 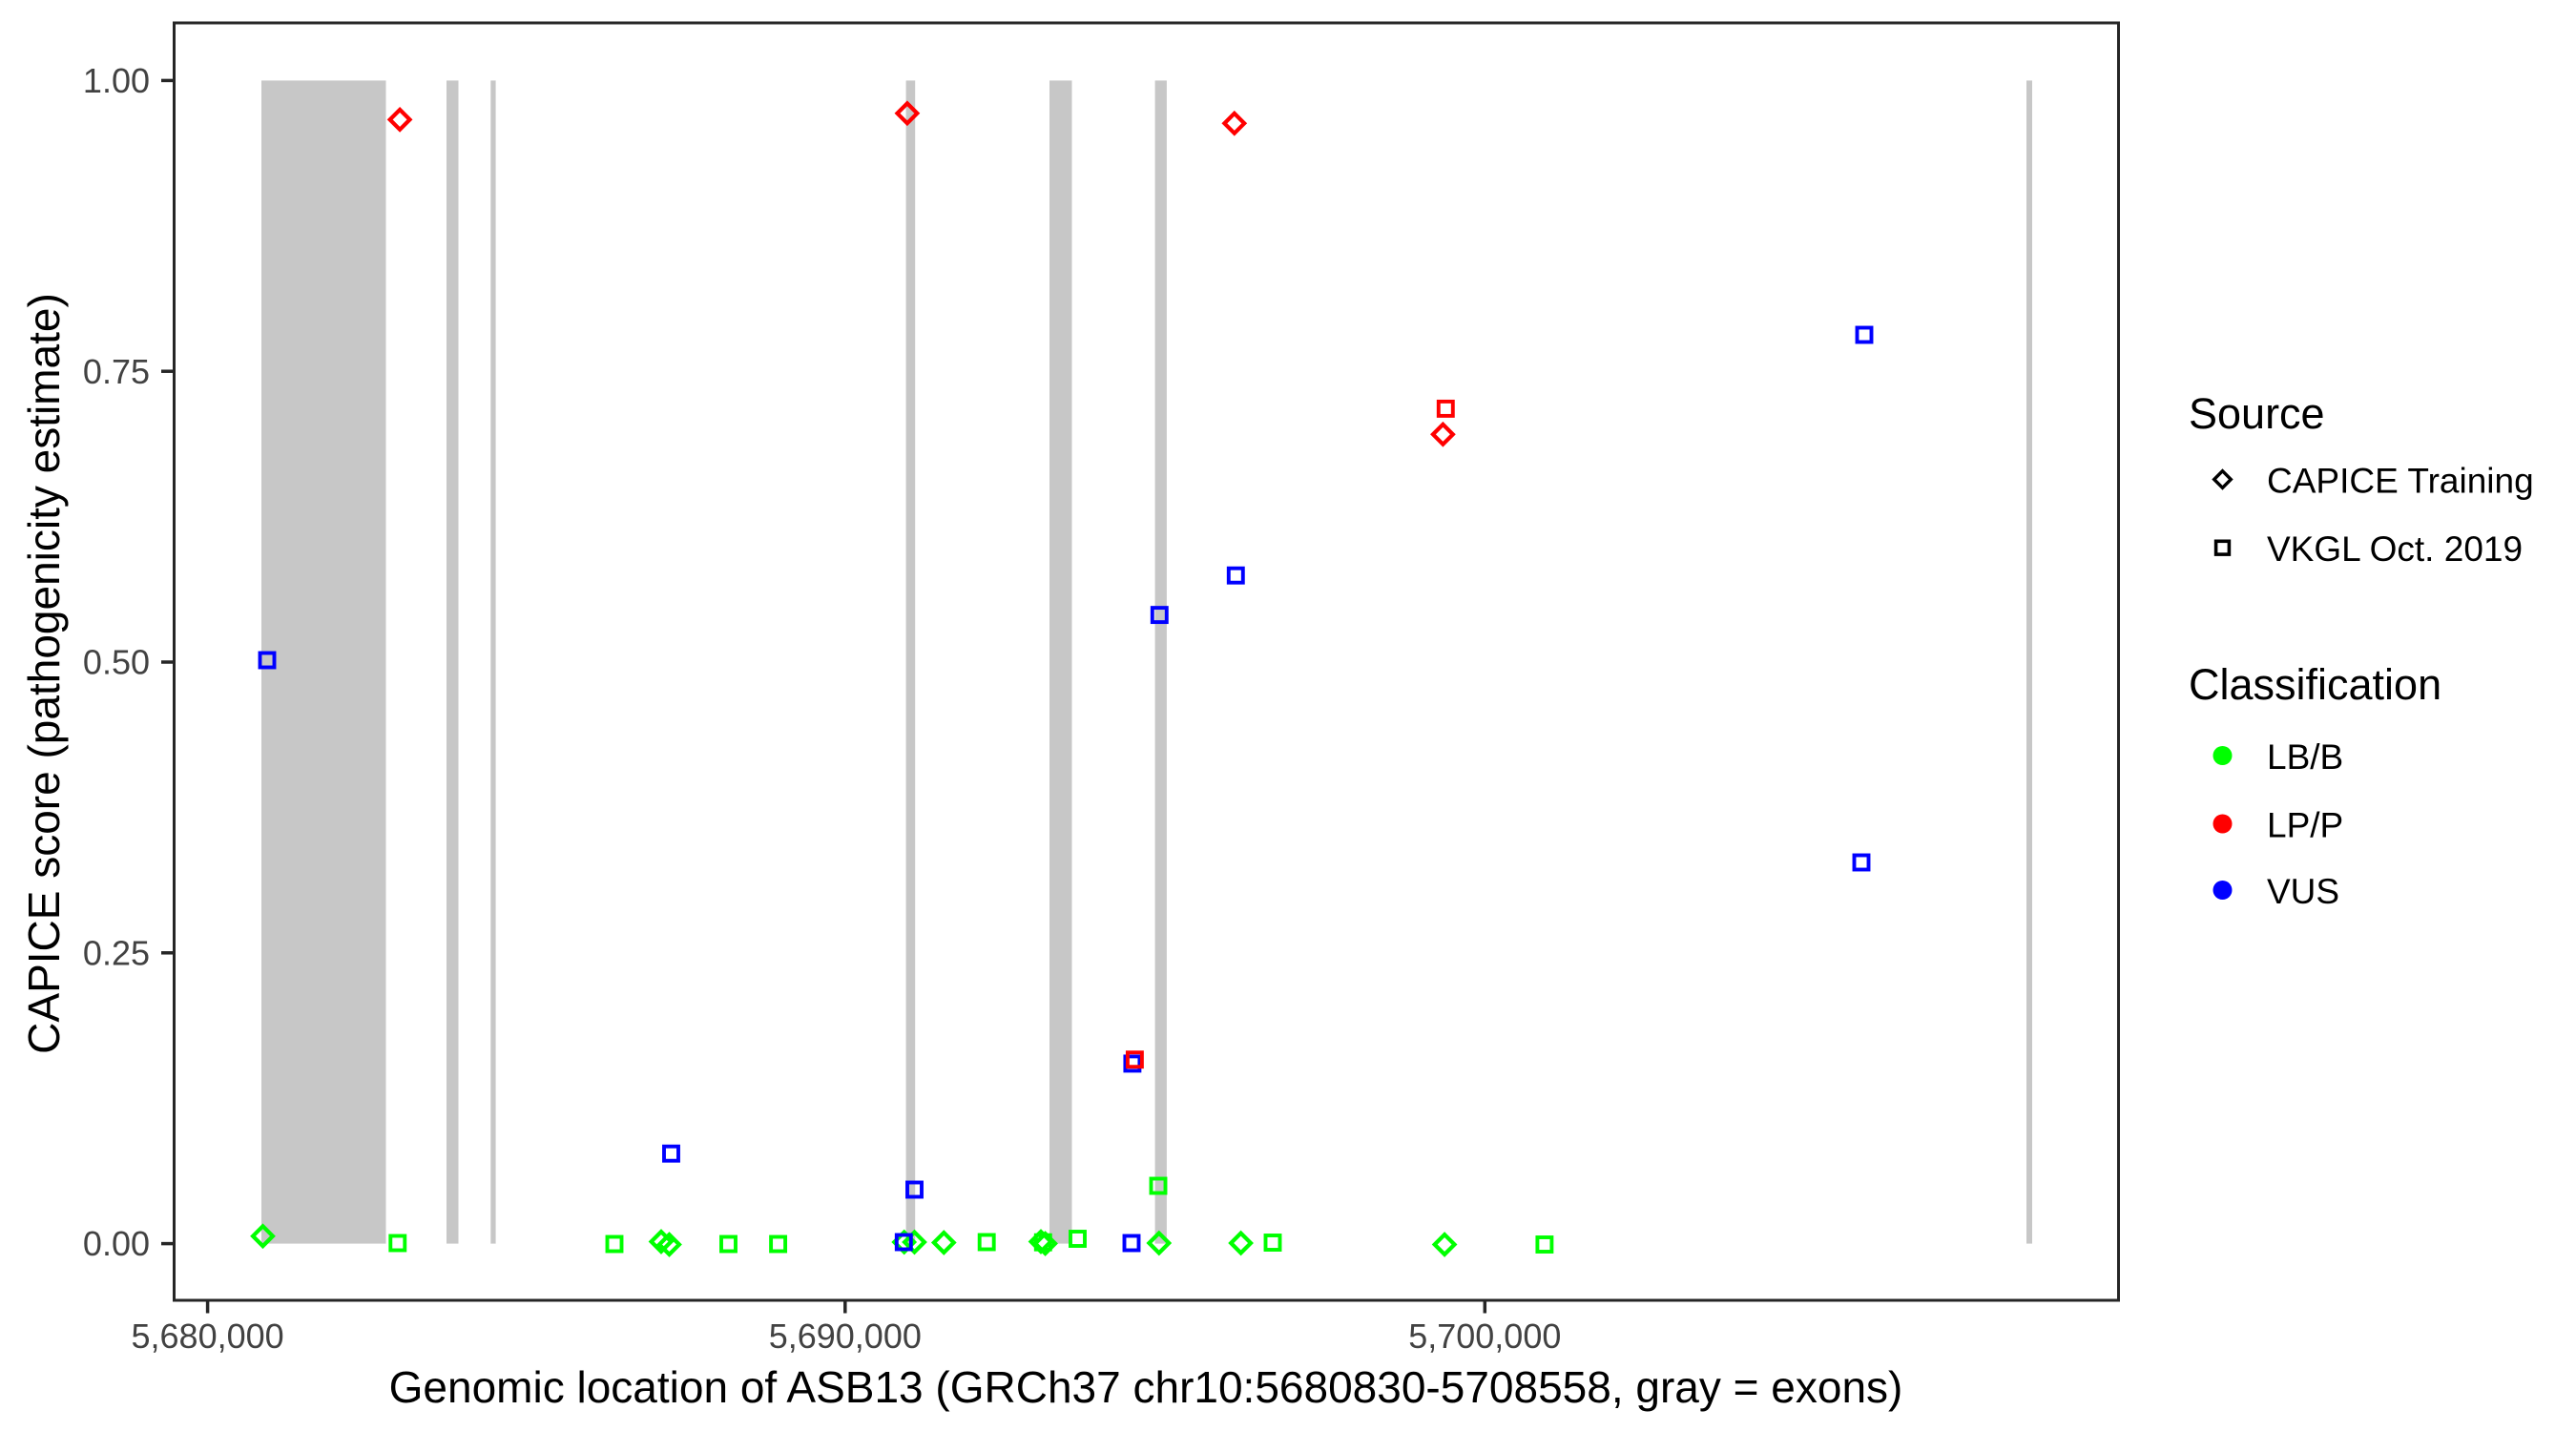 What do you see at coordinates (2257, 414) in the screenshot?
I see `svg-text: Source` at bounding box center [2257, 414].